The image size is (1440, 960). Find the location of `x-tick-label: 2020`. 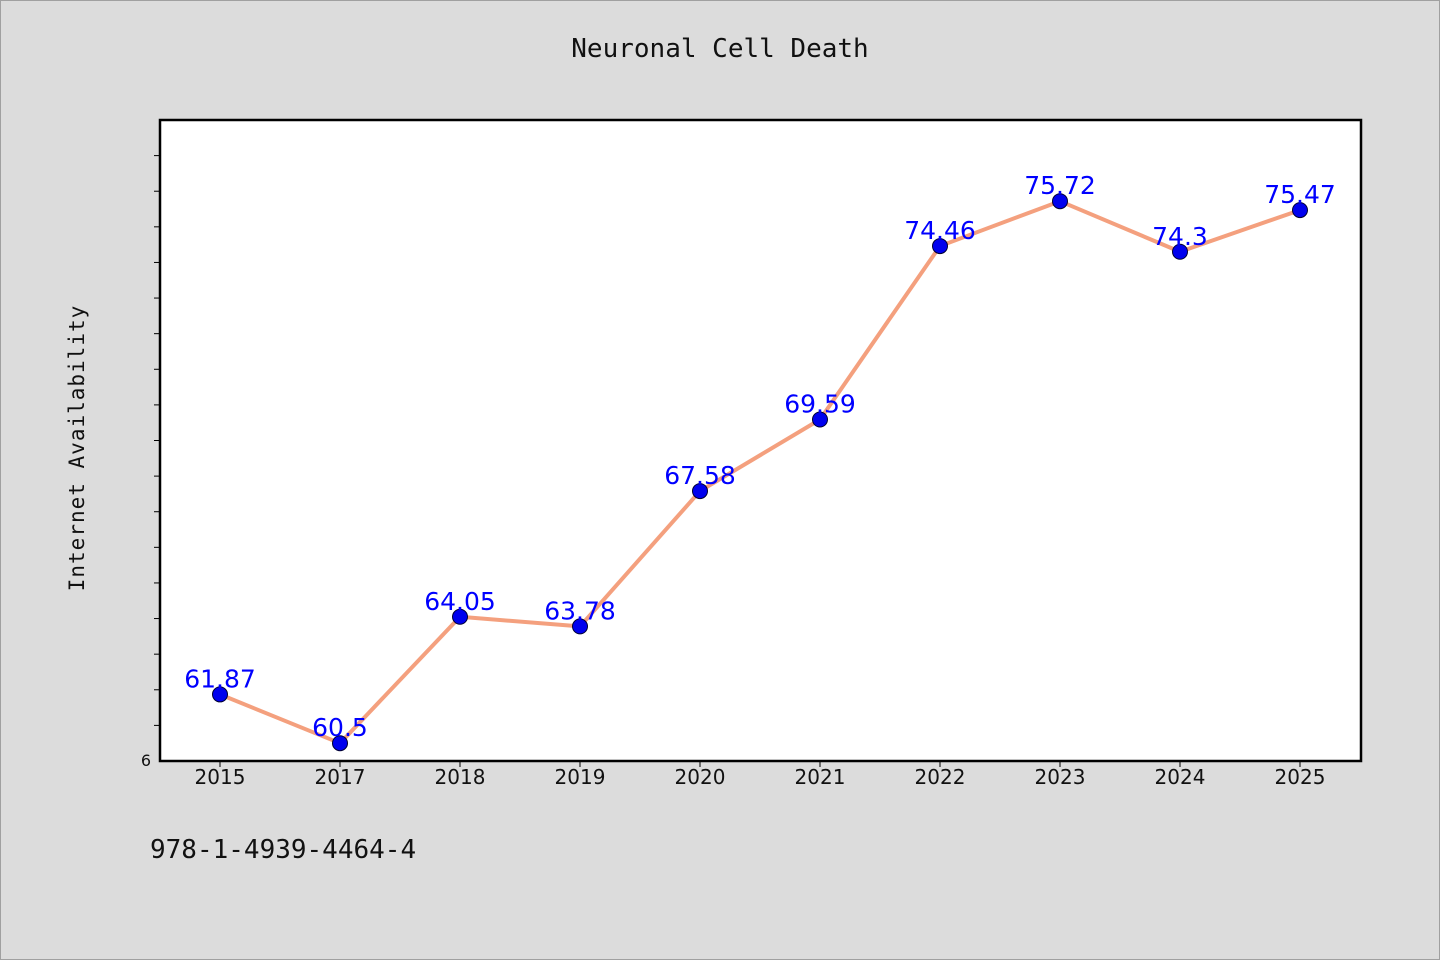

x-tick-label: 2020 is located at coordinates (700, 777).